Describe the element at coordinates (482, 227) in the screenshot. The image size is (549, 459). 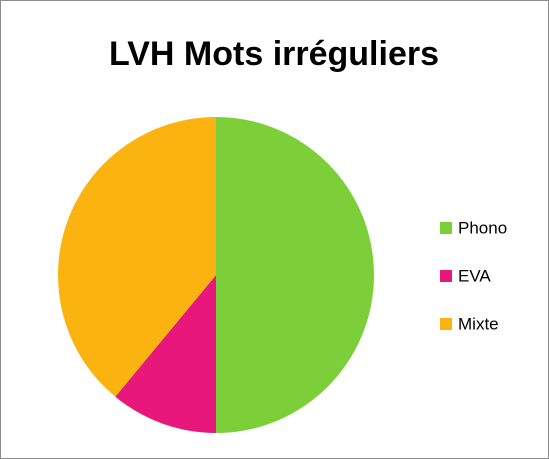
I see `legend-label: Phono` at that location.